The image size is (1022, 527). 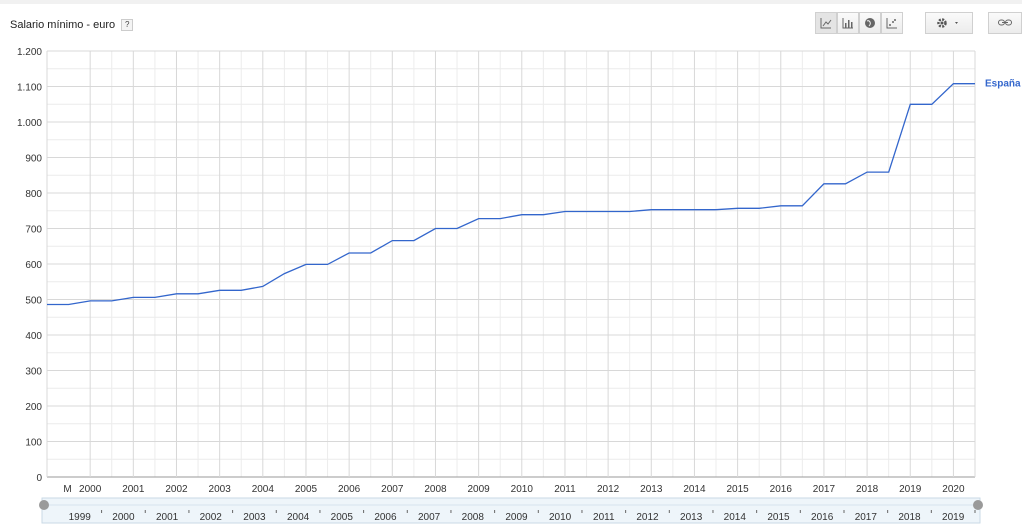 I want to click on y-tick-label: 300, so click(x=33, y=372).